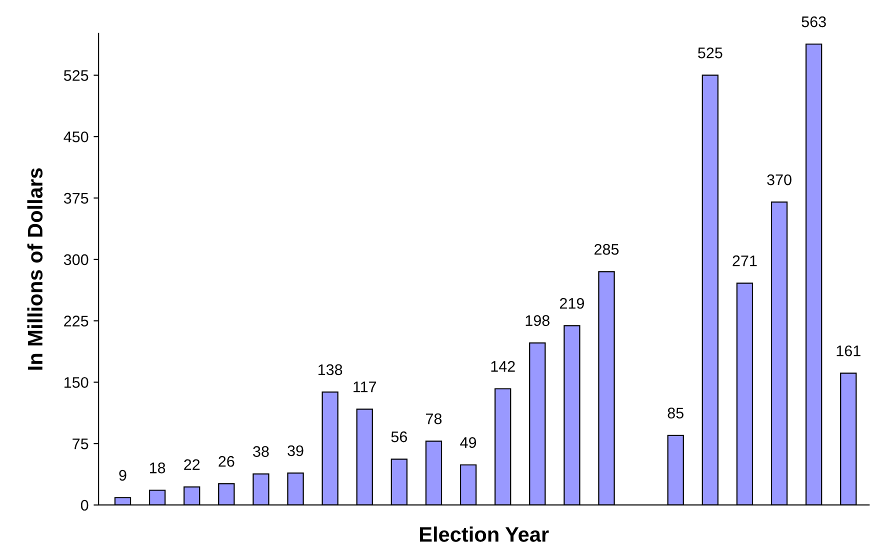 The image size is (896, 558). I want to click on data-label: 370, so click(779, 180).